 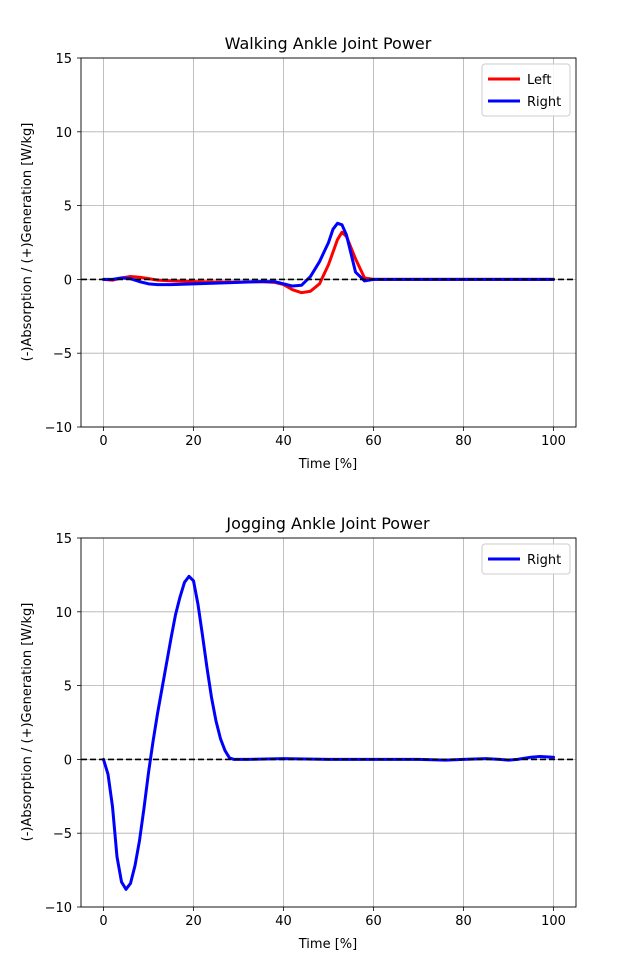 What do you see at coordinates (539, 80) in the screenshot?
I see `legend-label-left: Left` at bounding box center [539, 80].